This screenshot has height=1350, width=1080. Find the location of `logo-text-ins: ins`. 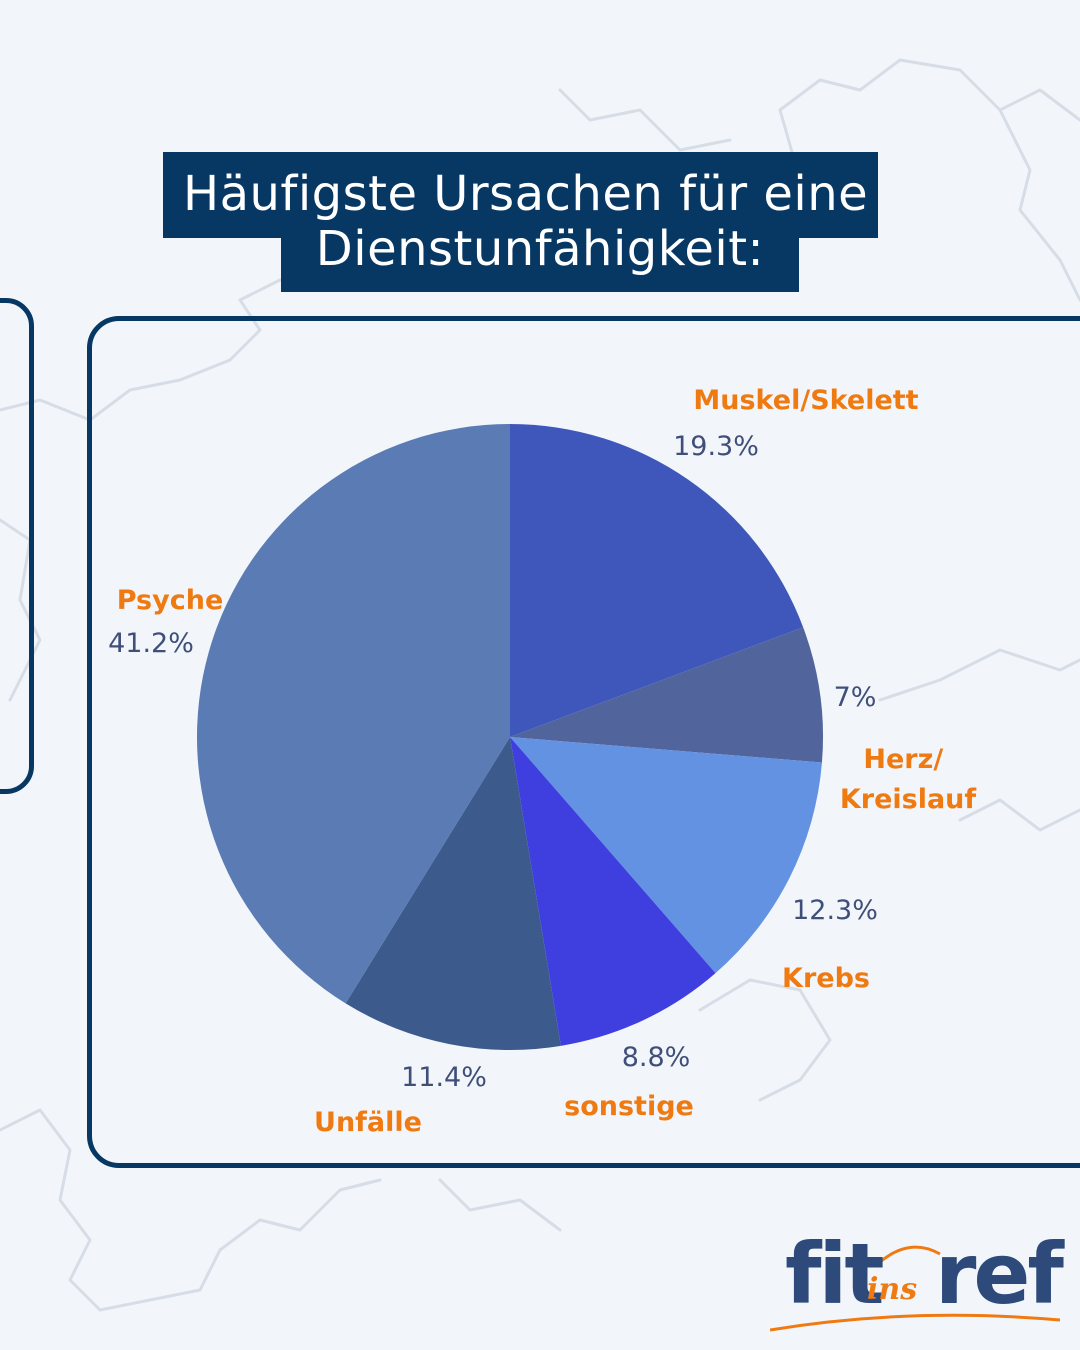

logo-text-ins: ins is located at coordinates (892, 1289).